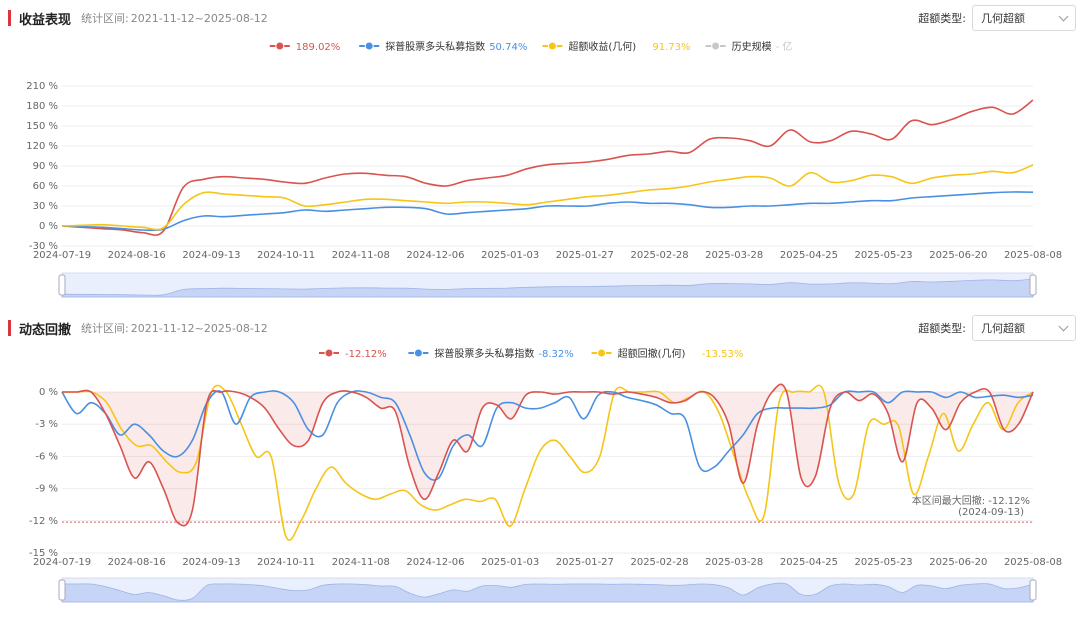 This screenshot has height=618, width=1080. I want to click on legend-item-0: -12.12%, so click(353, 354).